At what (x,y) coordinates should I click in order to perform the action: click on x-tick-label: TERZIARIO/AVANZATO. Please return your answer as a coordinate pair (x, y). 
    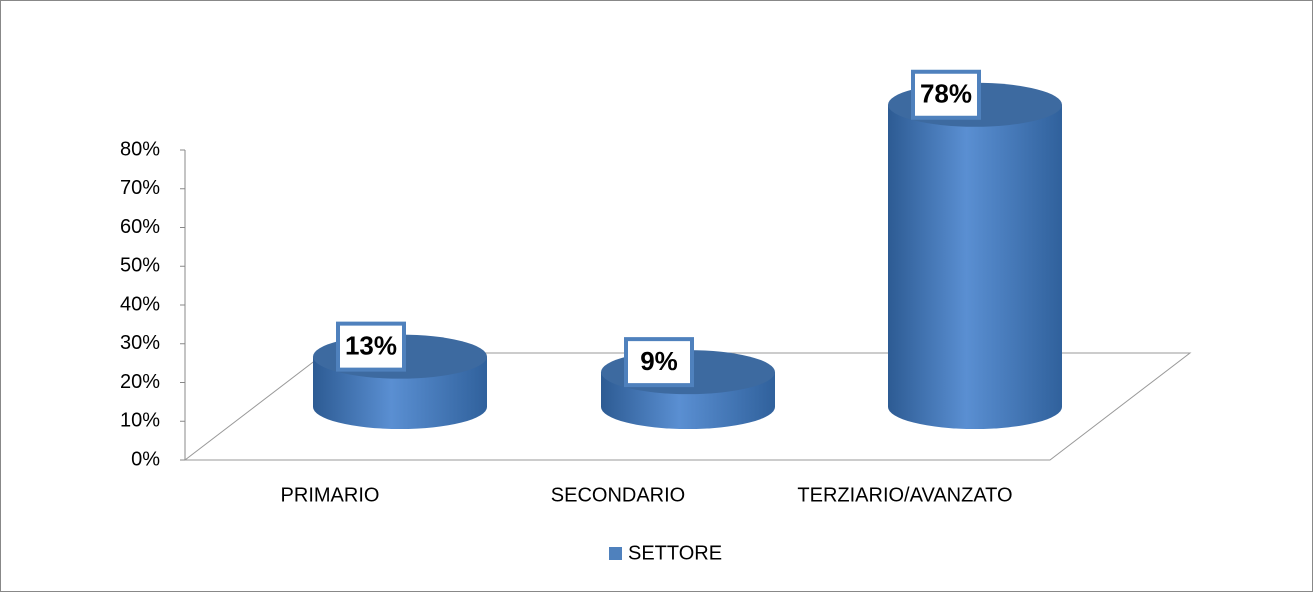
    Looking at the image, I should click on (904, 495).